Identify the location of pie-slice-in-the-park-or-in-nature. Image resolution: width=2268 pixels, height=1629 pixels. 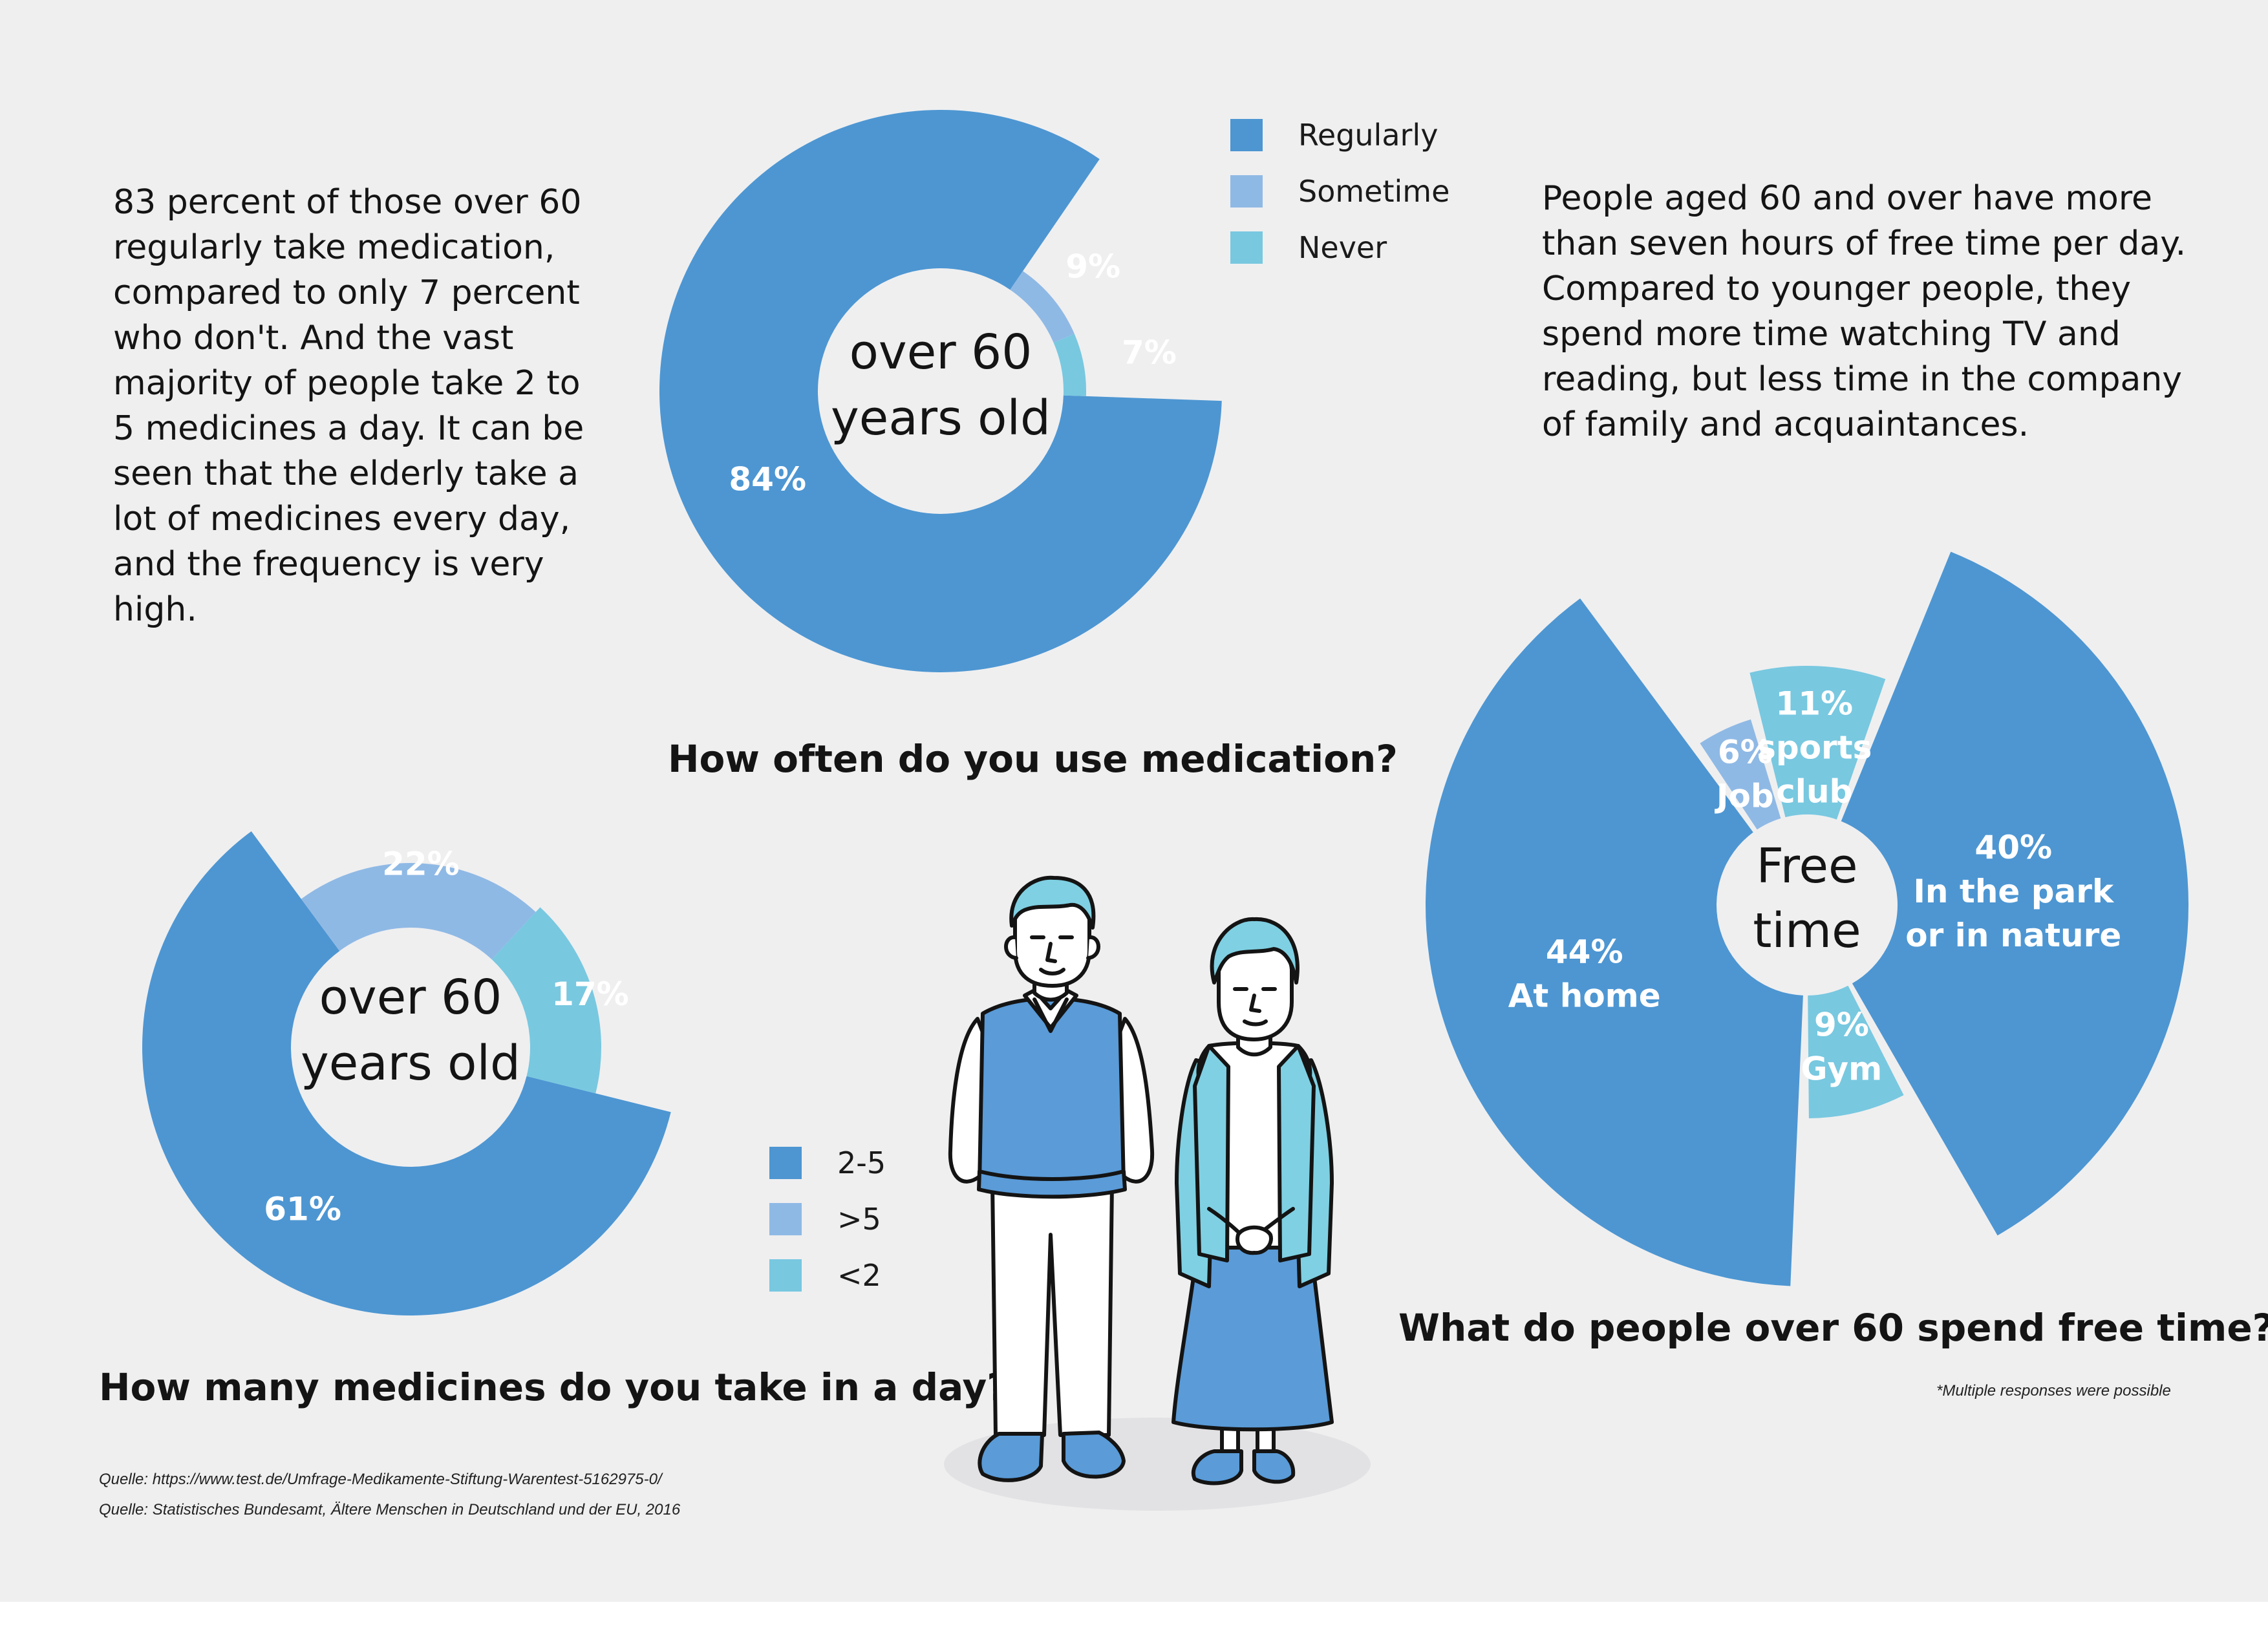
(2014, 894).